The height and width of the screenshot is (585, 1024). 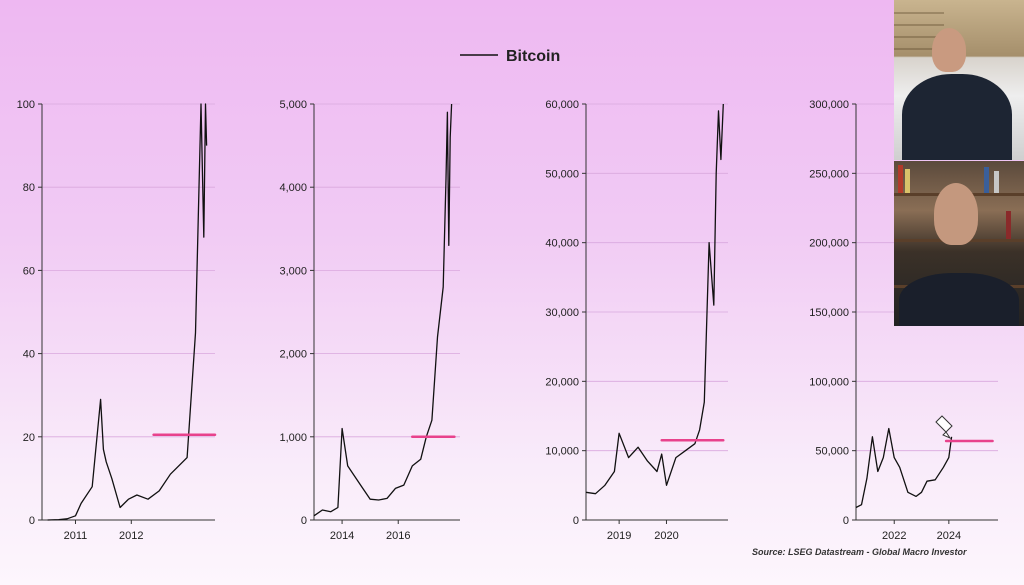 I want to click on x-tick-label: 2022, so click(x=894, y=536).